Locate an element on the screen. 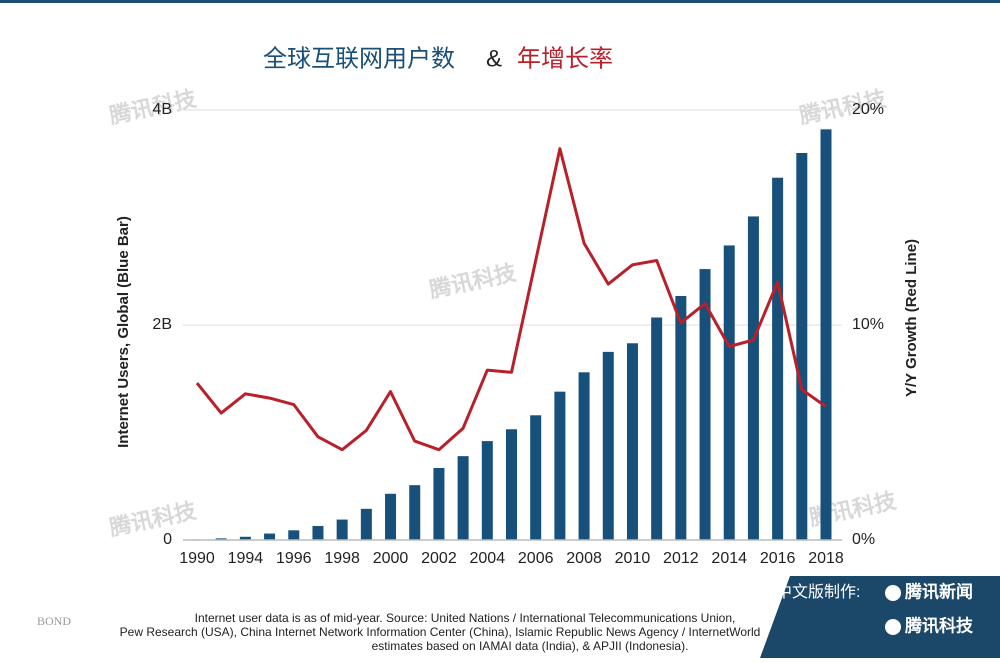 The height and width of the screenshot is (663, 1000). x-tick-label: 2000 is located at coordinates (391, 558).